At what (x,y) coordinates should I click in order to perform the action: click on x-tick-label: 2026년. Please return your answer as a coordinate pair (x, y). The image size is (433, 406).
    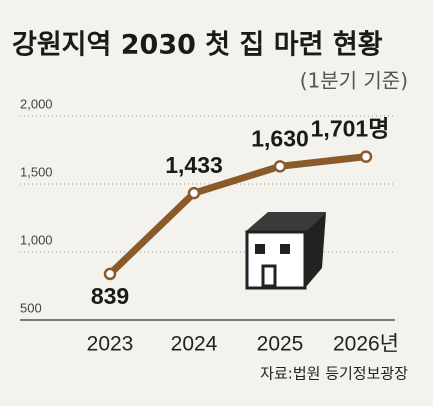
    Looking at the image, I should click on (366, 344).